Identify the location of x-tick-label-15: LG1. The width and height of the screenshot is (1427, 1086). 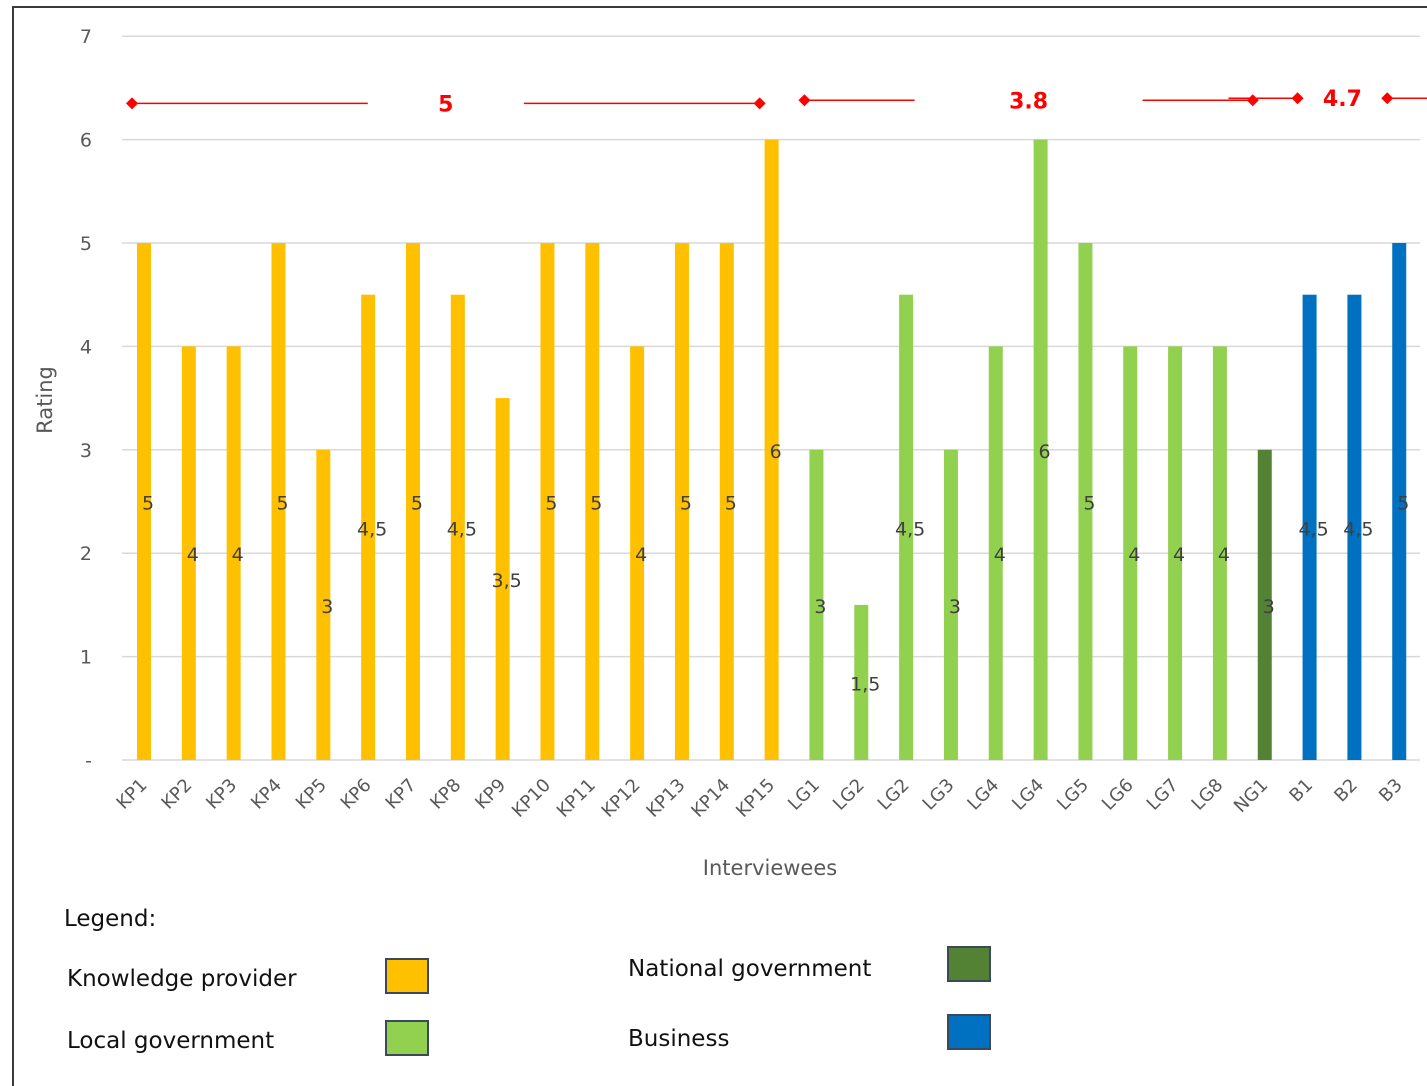
(804, 795).